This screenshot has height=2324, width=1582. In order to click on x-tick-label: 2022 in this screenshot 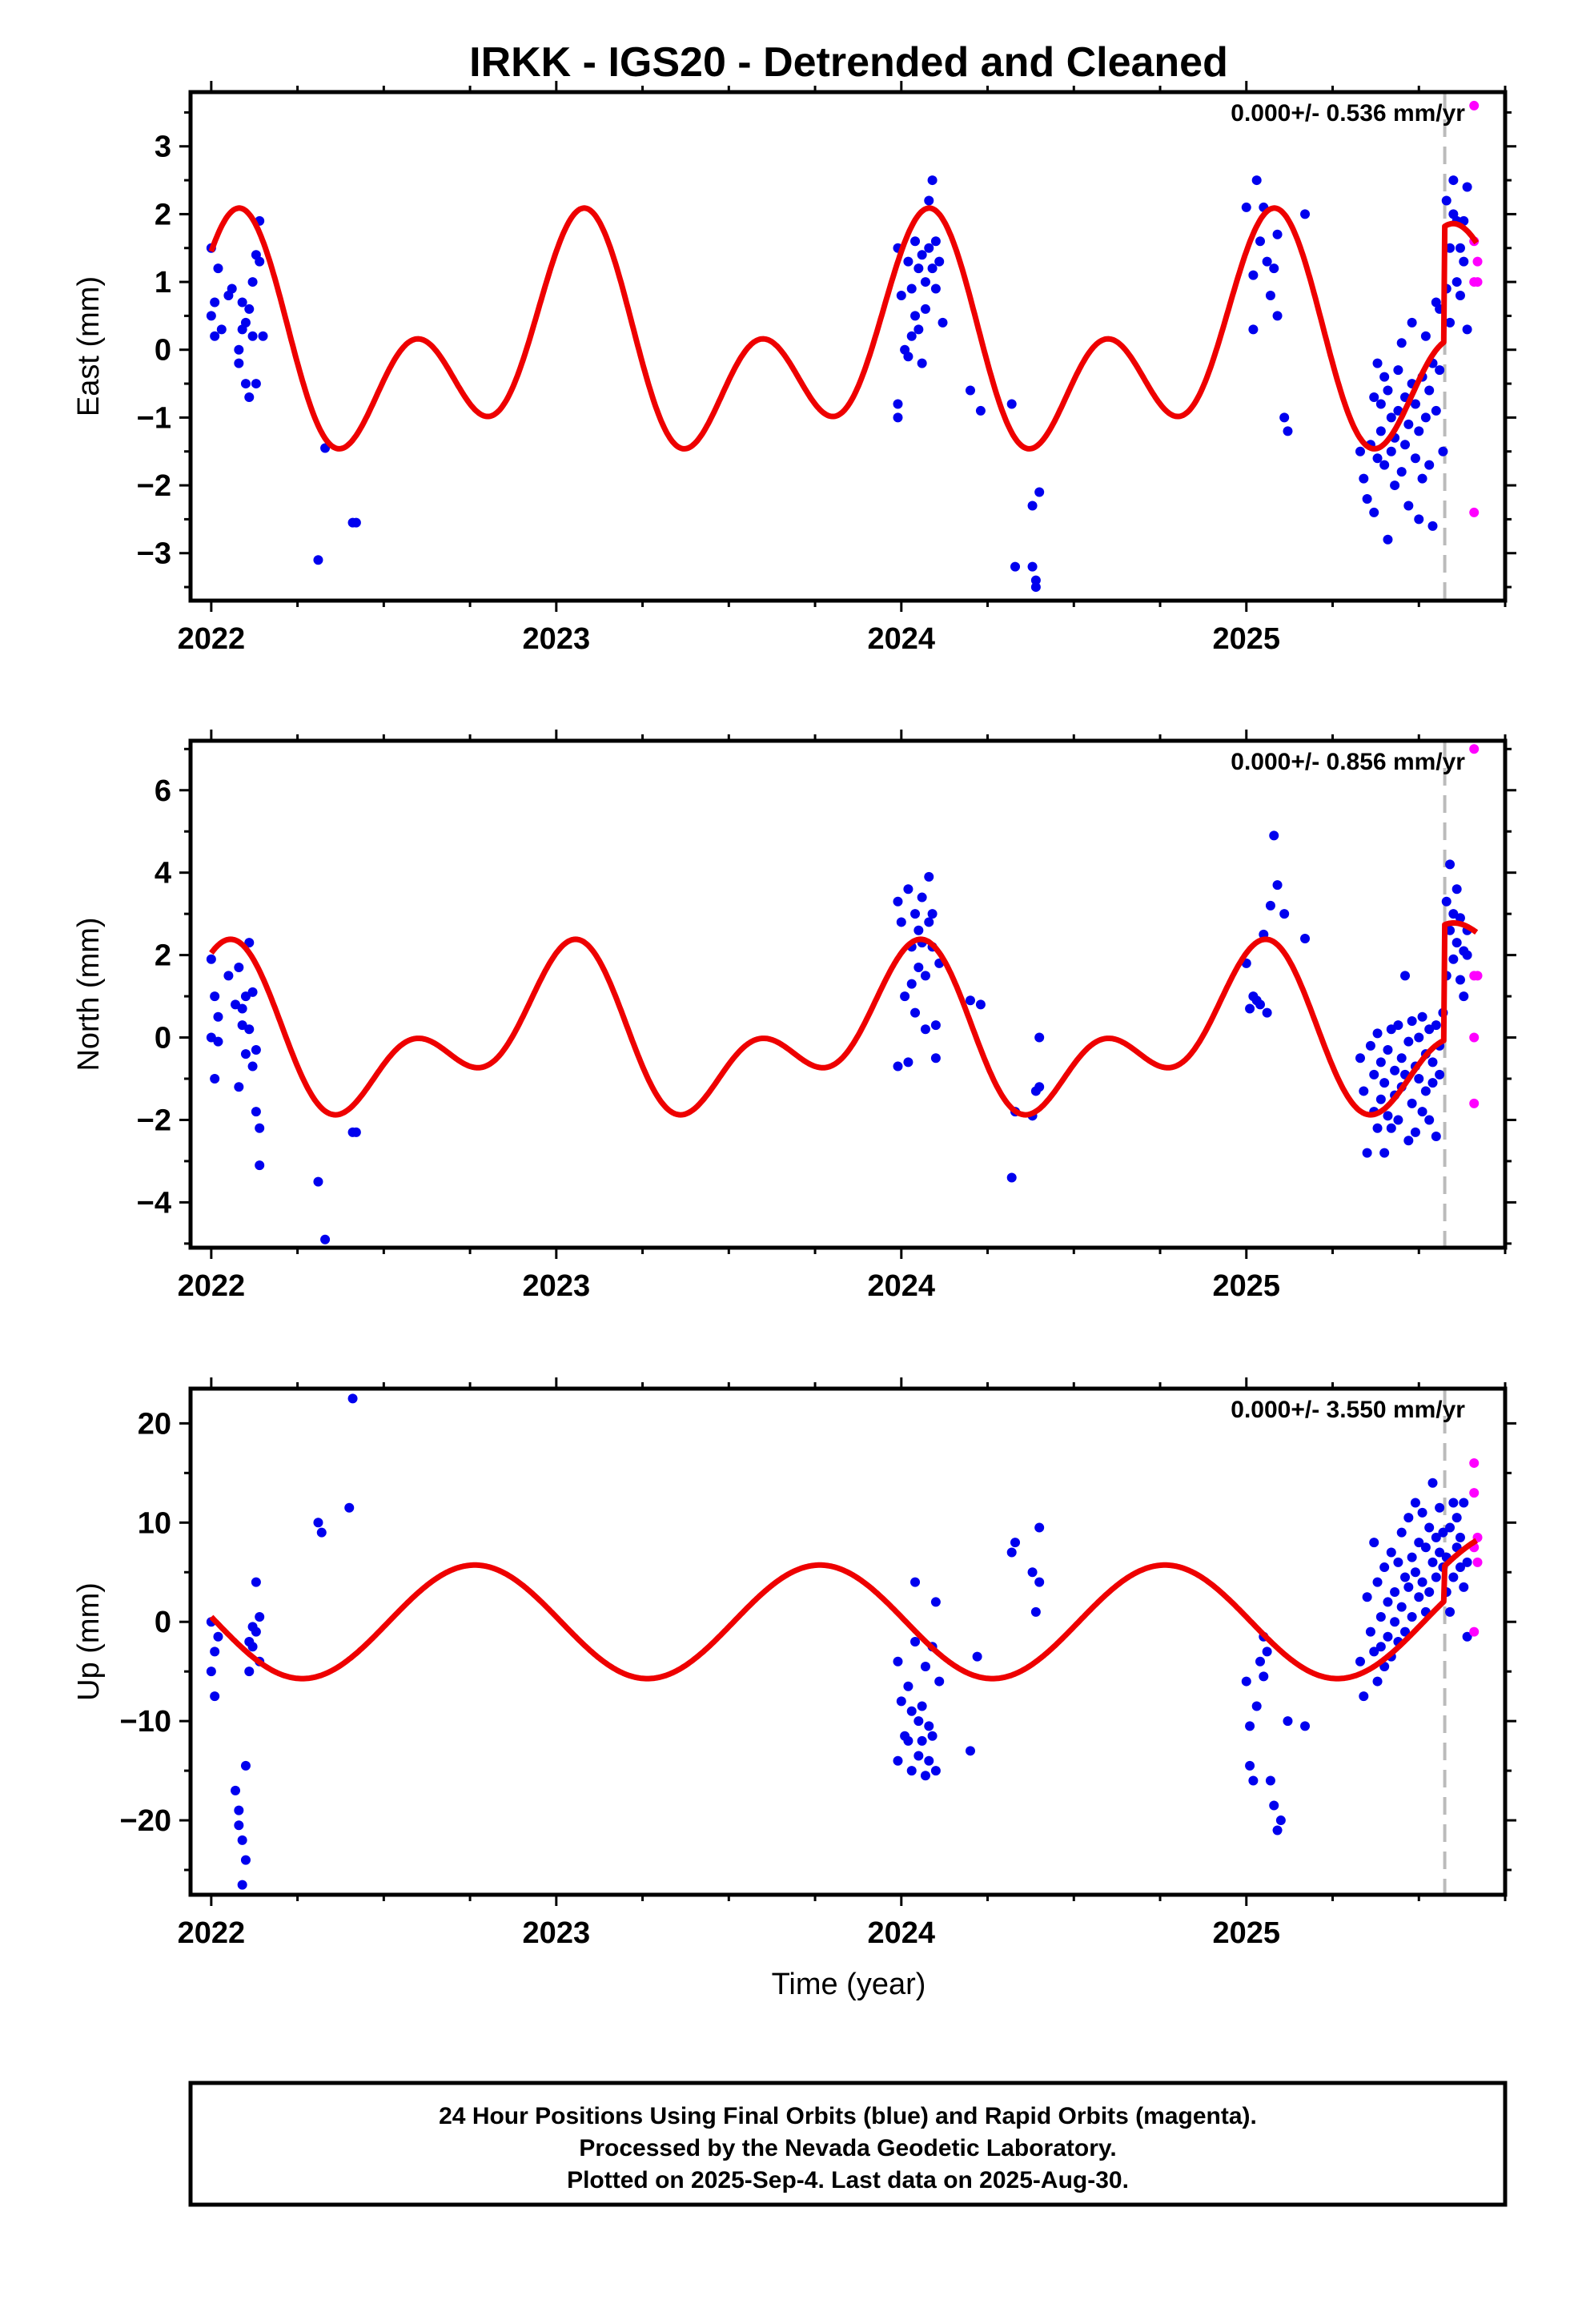, I will do `click(212, 639)`.